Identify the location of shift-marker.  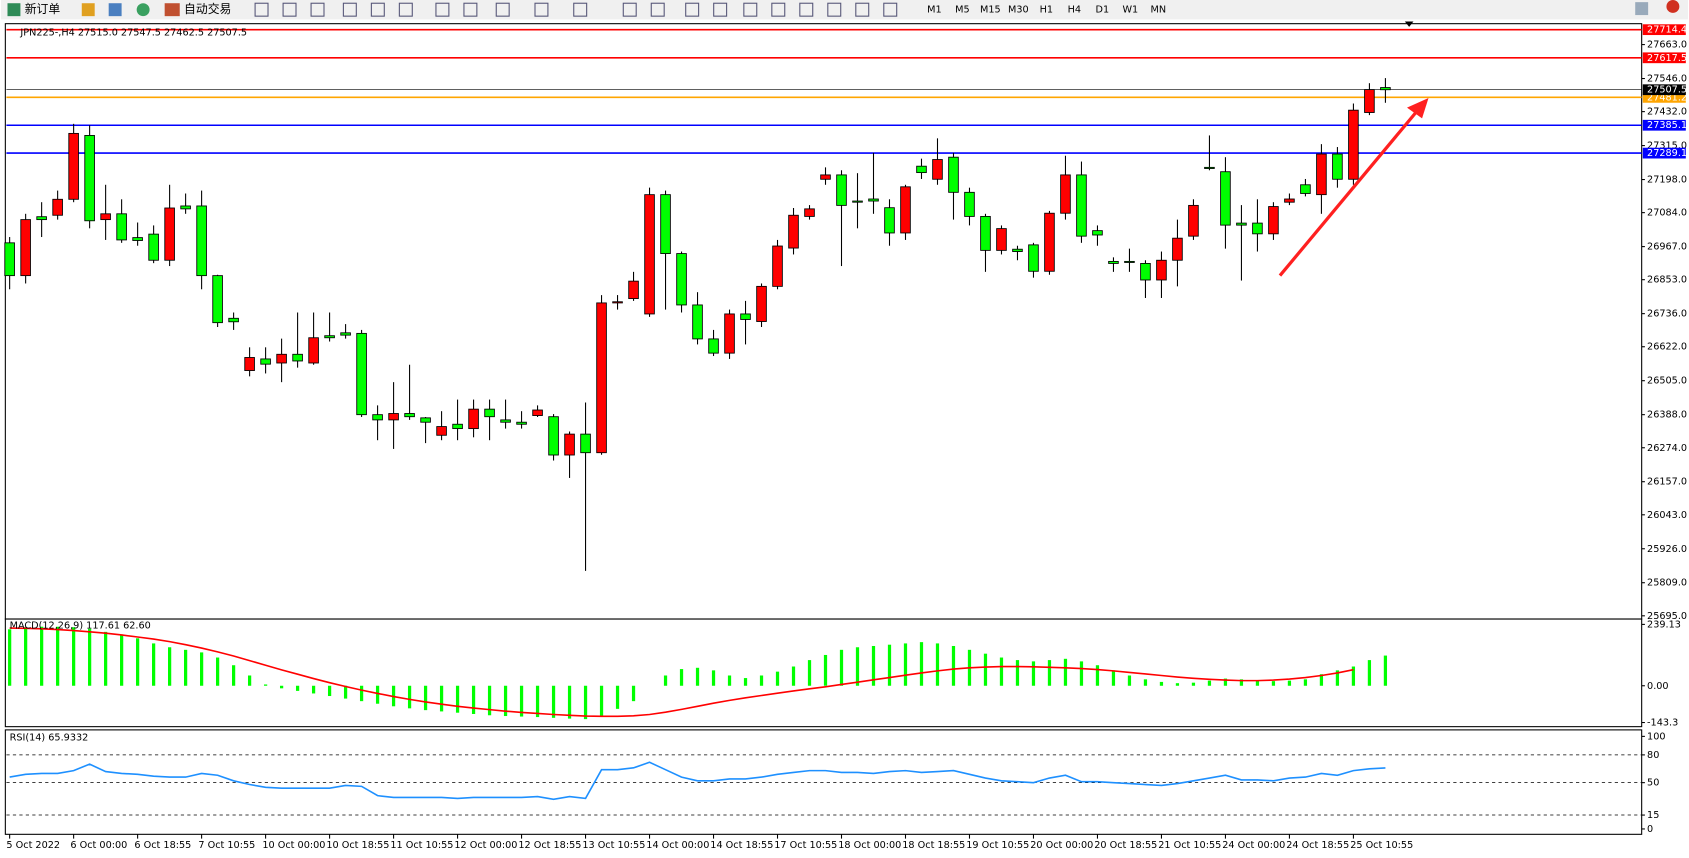
(1409, 24).